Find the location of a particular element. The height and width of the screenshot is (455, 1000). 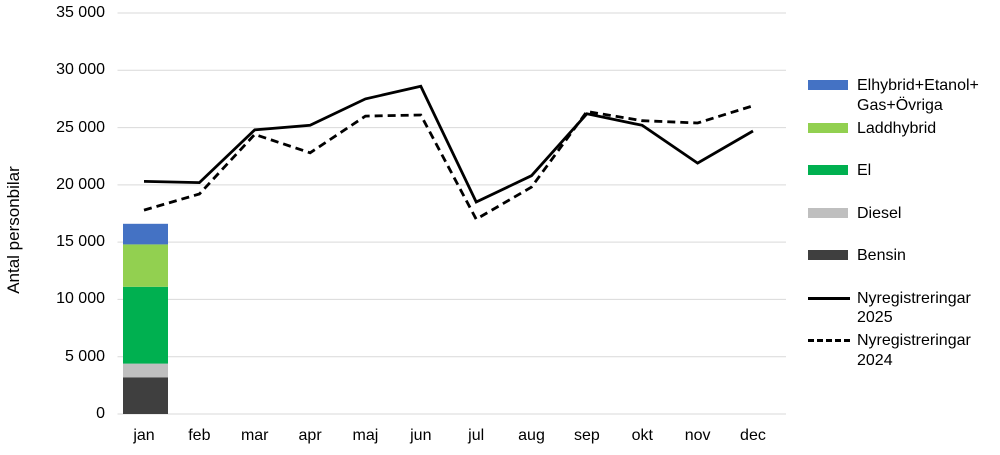

legend-label: Bensin is located at coordinates (881, 256).